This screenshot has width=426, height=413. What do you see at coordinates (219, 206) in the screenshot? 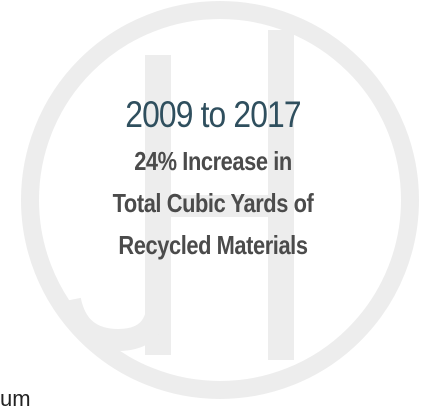
I see `watermark-h-crossbar` at bounding box center [219, 206].